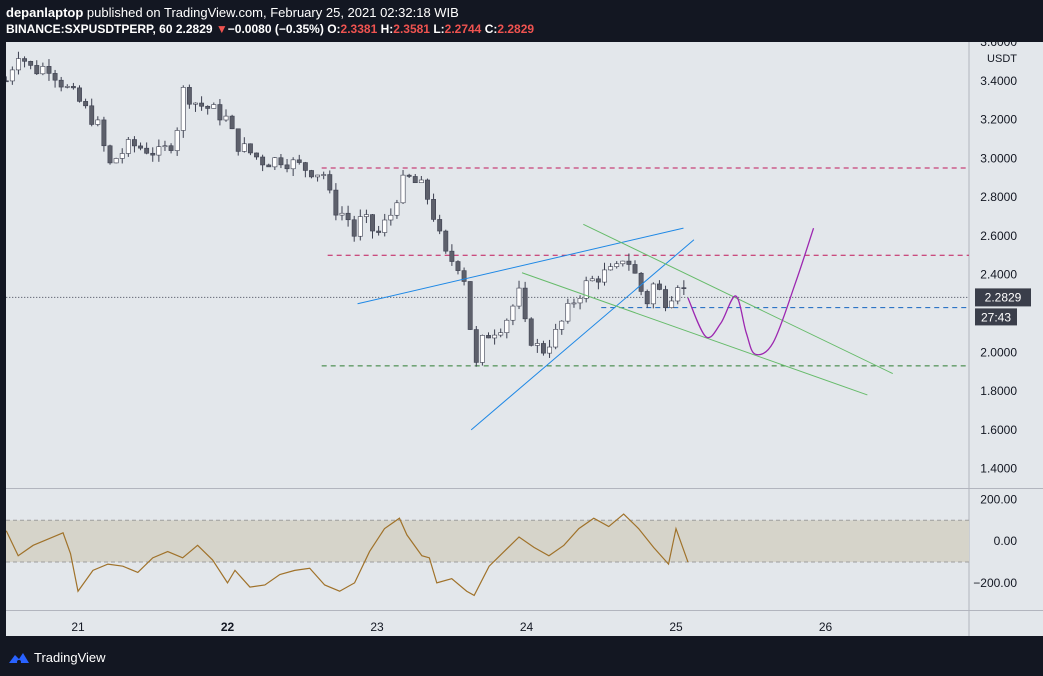 This screenshot has width=1043, height=676. I want to click on projection-curve, so click(751, 291).